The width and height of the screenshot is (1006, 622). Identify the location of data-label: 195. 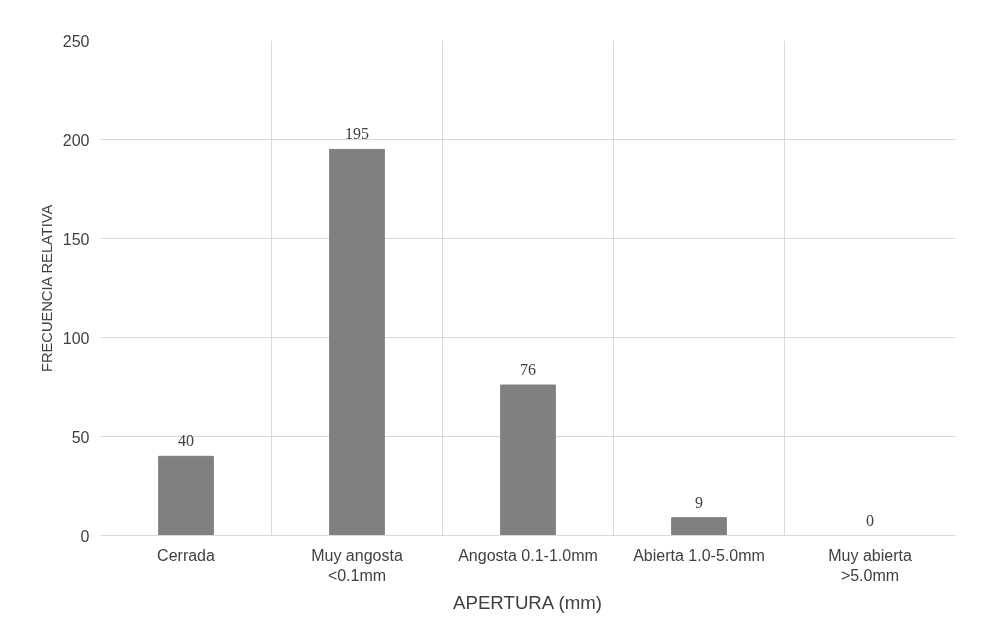
(357, 134).